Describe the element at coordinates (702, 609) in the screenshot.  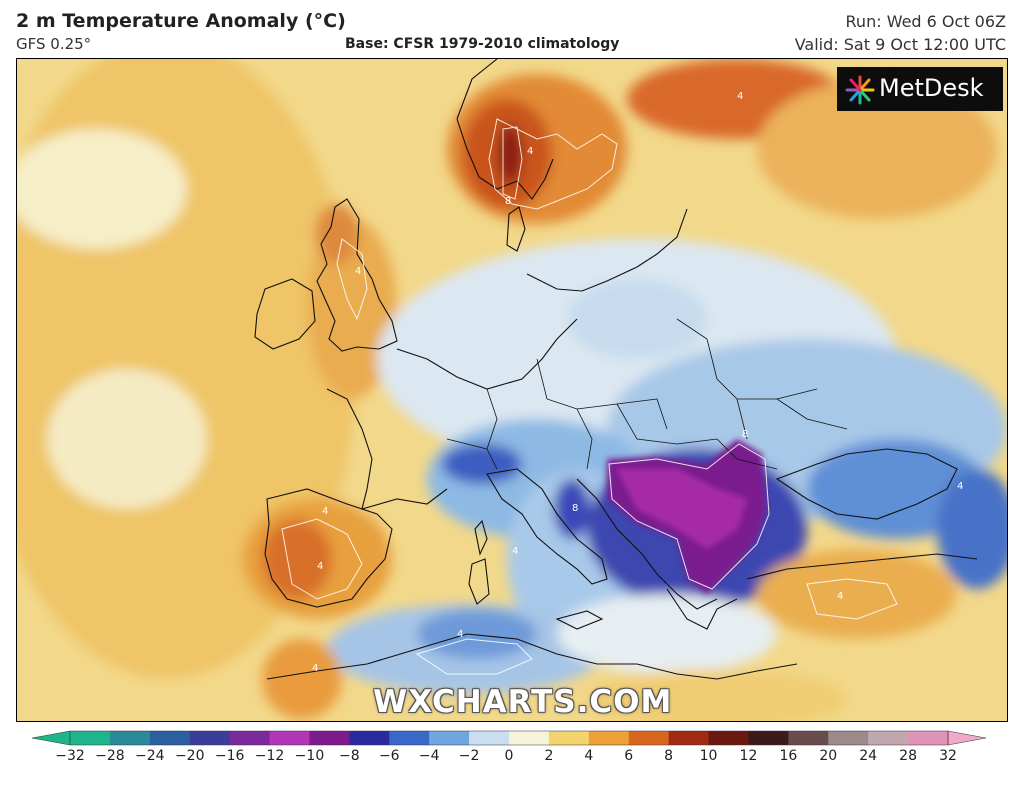
I see `greece-coast` at that location.